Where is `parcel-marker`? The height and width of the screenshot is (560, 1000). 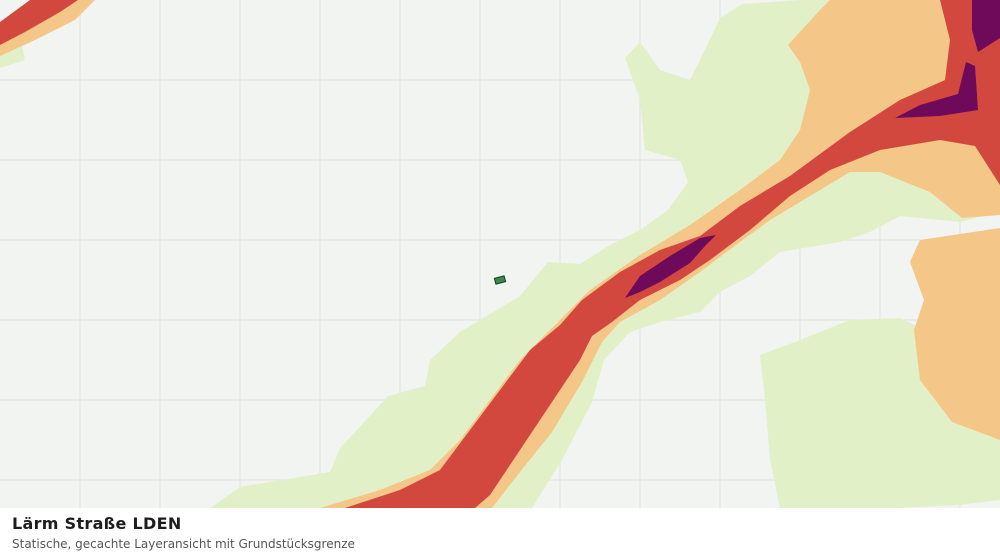 parcel-marker is located at coordinates (500, 280).